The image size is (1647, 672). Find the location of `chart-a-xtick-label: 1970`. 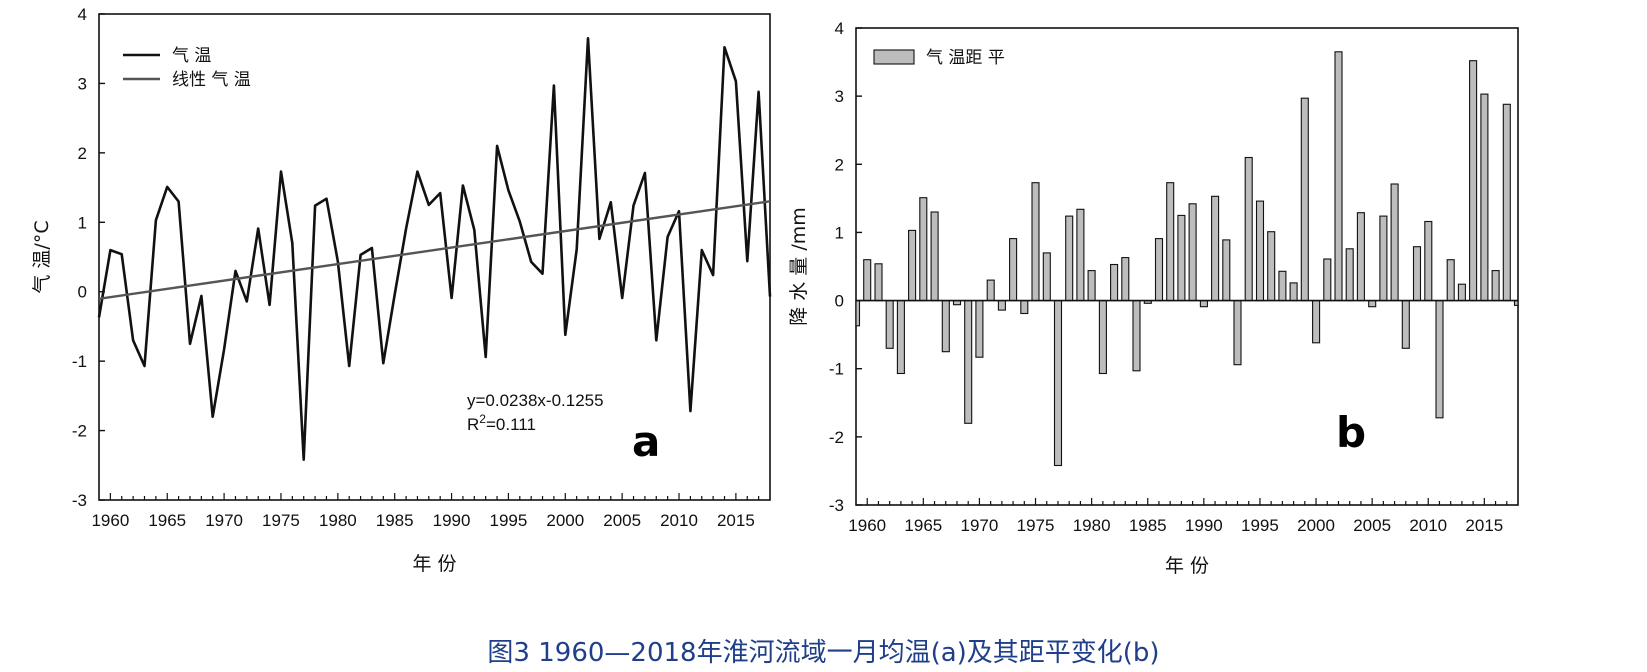

chart-a-xtick-label: 1970 is located at coordinates (224, 520).